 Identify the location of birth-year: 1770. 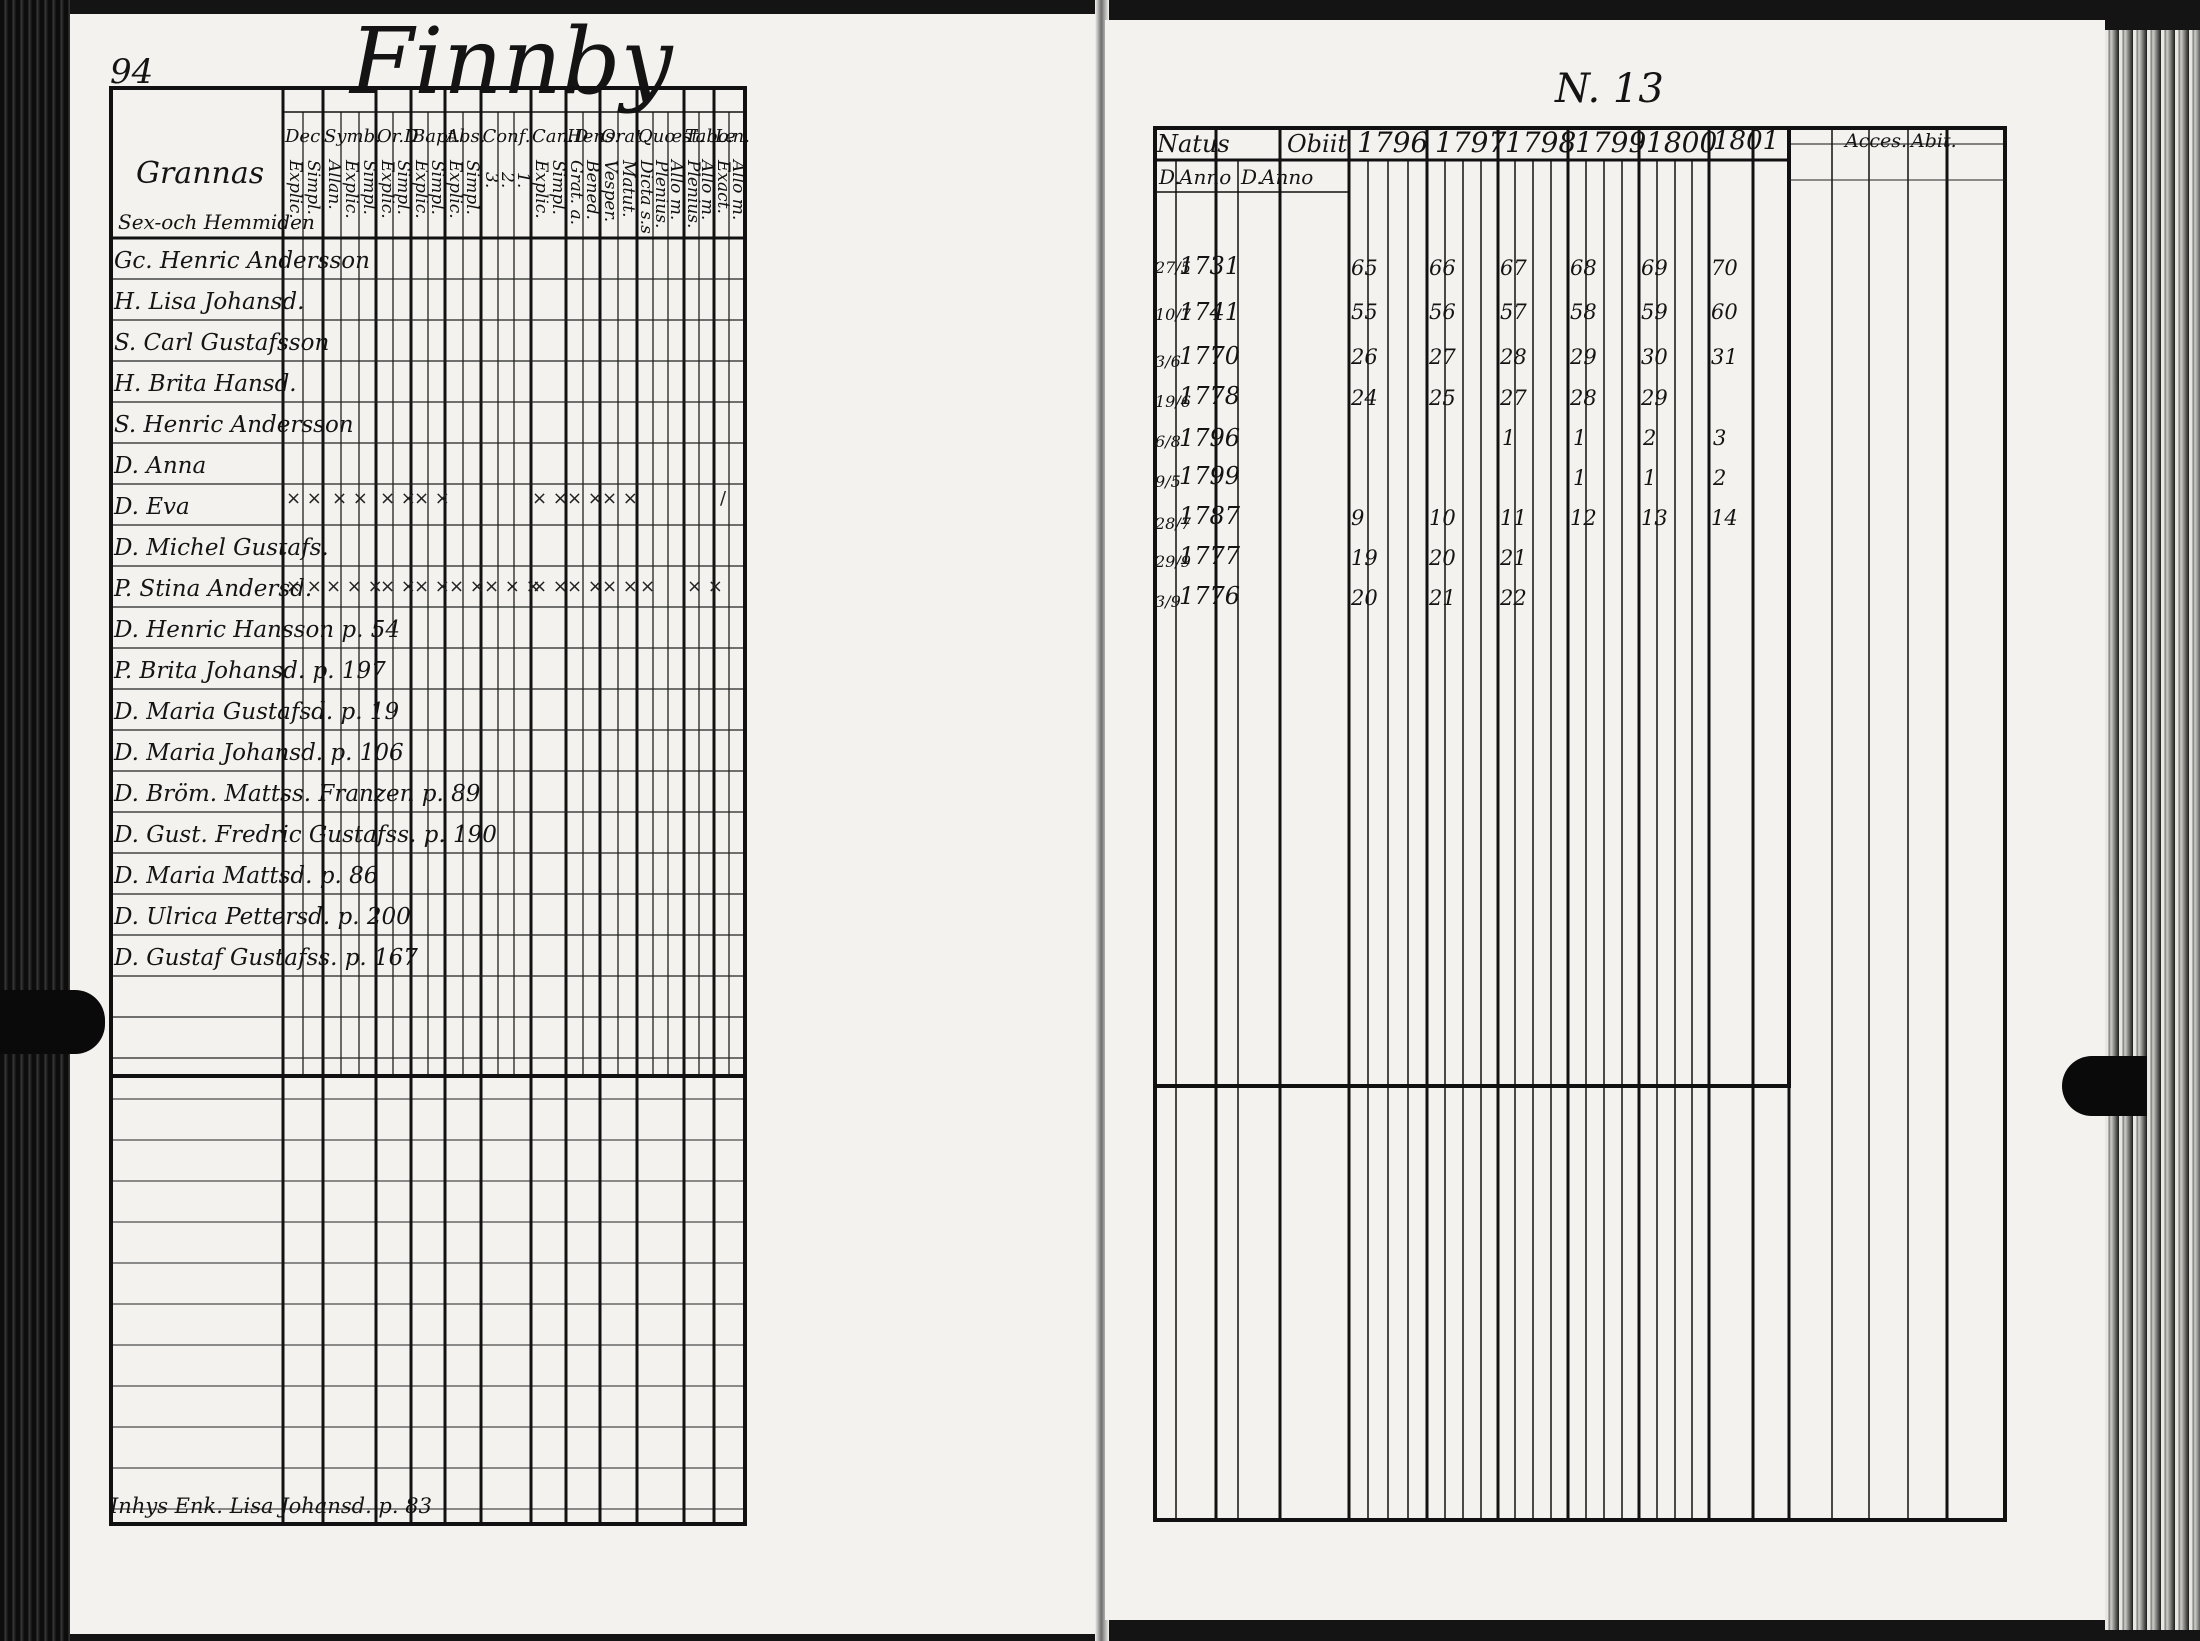
(1210, 356).